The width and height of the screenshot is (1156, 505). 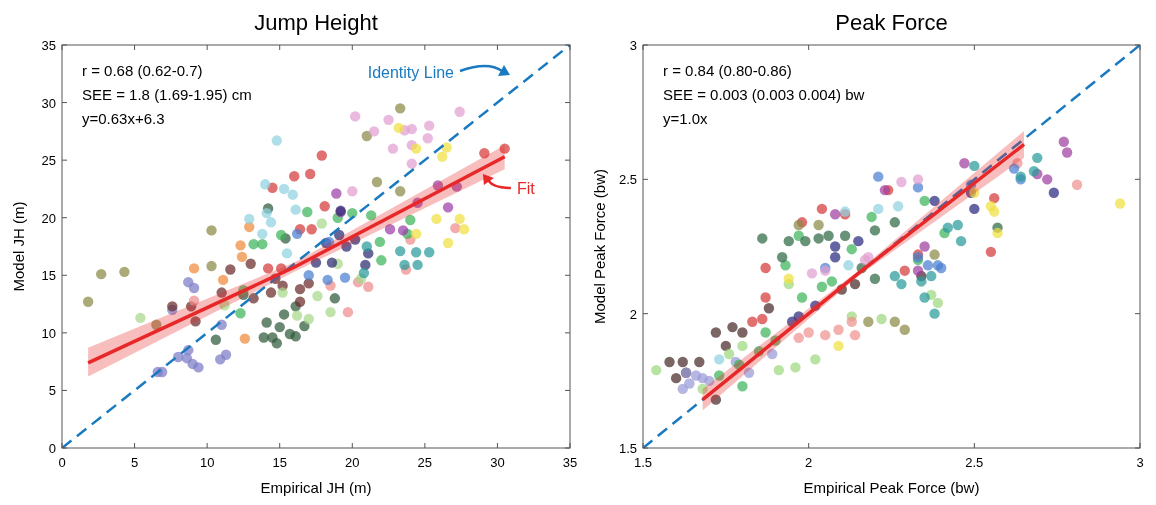 What do you see at coordinates (48, 103) in the screenshot?
I see `y-tick-label: 30` at bounding box center [48, 103].